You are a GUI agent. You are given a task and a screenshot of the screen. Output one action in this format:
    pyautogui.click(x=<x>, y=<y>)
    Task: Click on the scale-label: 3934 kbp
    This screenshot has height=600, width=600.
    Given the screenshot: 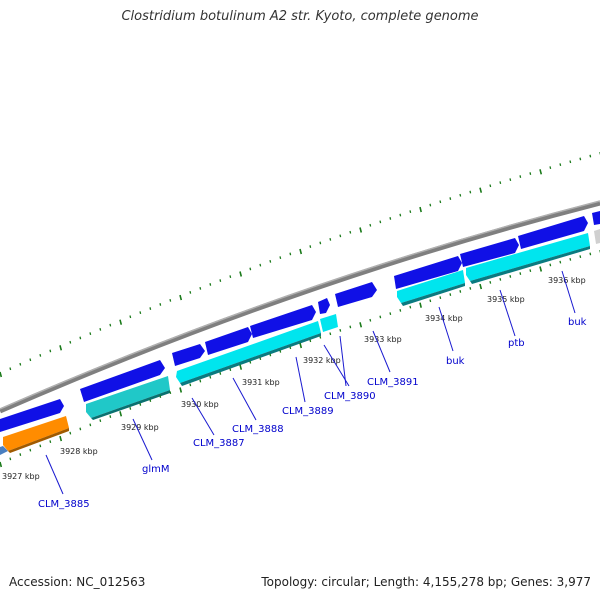 What is the action you would take?
    pyautogui.click(x=444, y=318)
    